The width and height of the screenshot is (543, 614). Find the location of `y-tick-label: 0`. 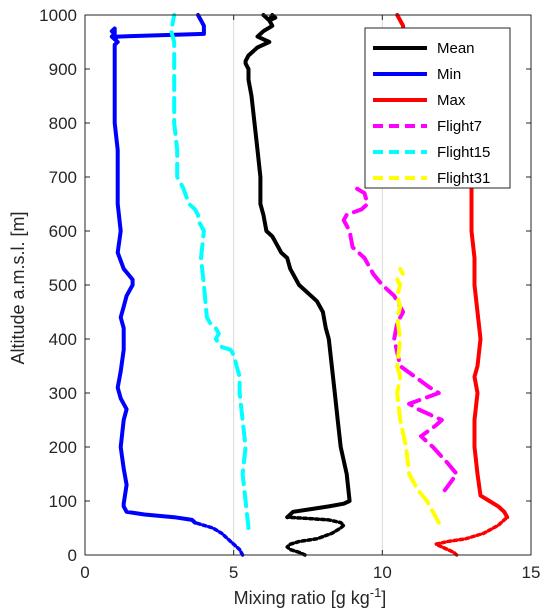

y-tick-label: 0 is located at coordinates (72, 555).